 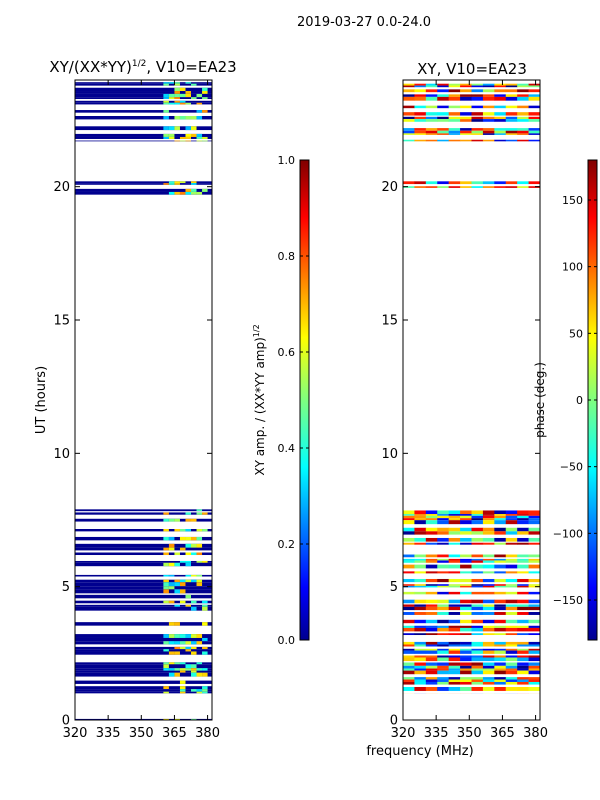 What do you see at coordinates (472, 602) in the screenshot?
I see `right-band` at bounding box center [472, 602].